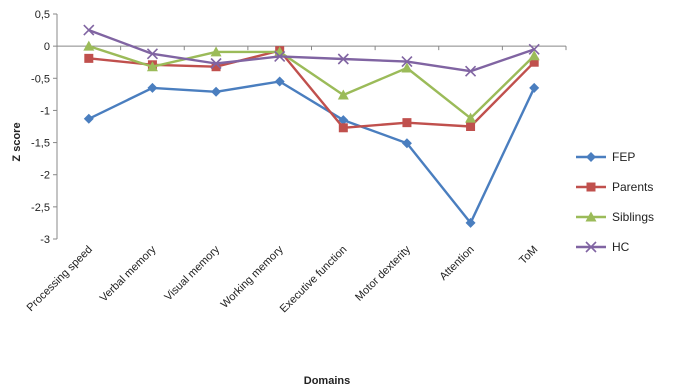 The image size is (694, 392). What do you see at coordinates (623, 157) in the screenshot?
I see `legend-label: FEP` at bounding box center [623, 157].